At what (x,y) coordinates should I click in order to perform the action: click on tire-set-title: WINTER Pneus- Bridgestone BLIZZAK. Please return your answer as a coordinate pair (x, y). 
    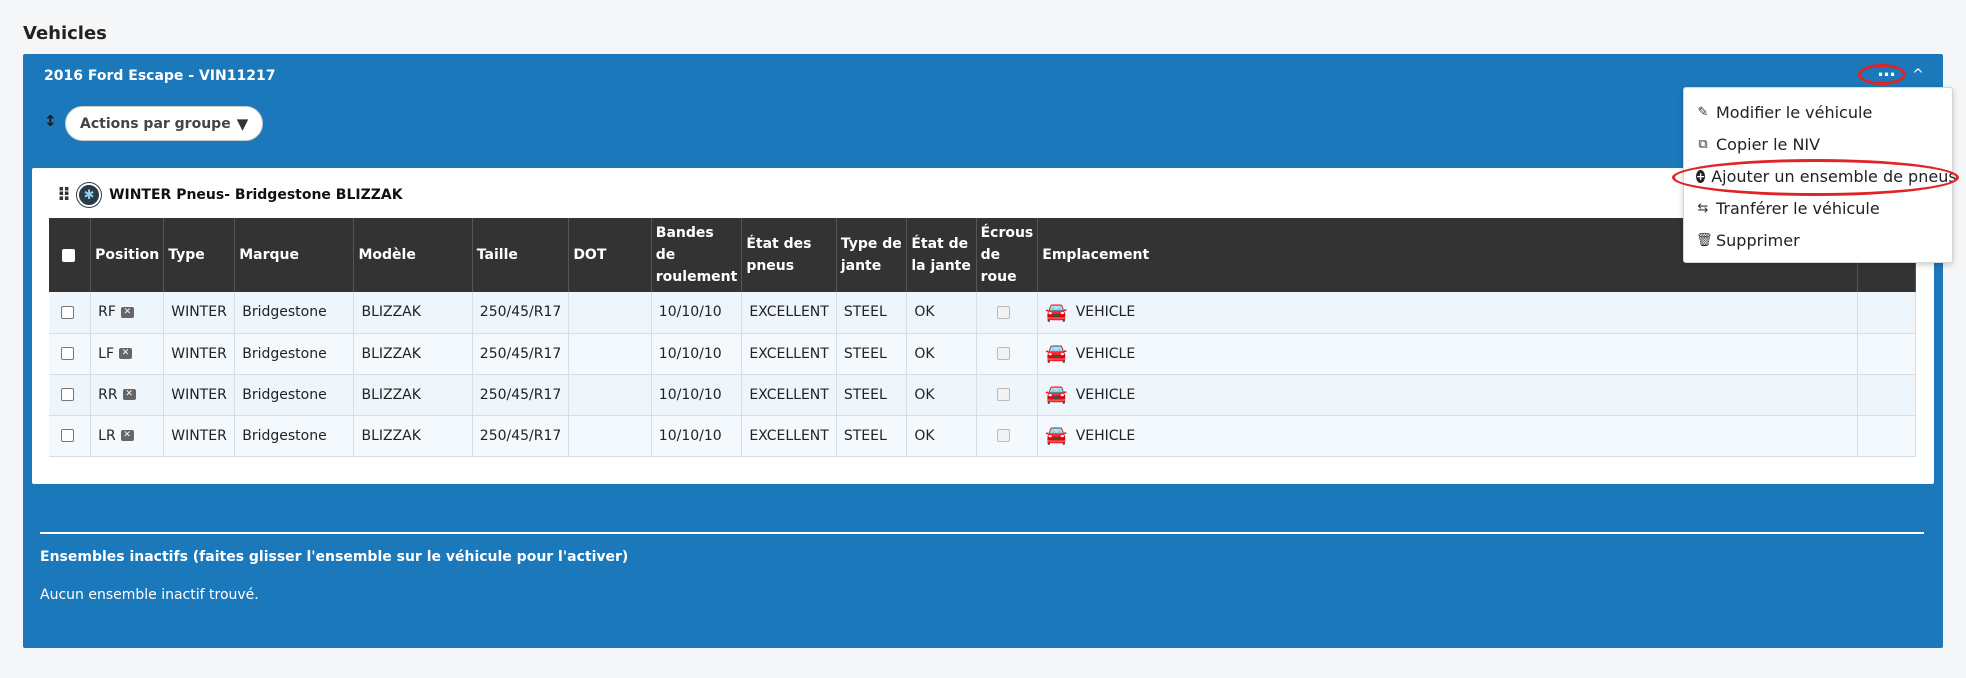
    Looking at the image, I should click on (256, 195).